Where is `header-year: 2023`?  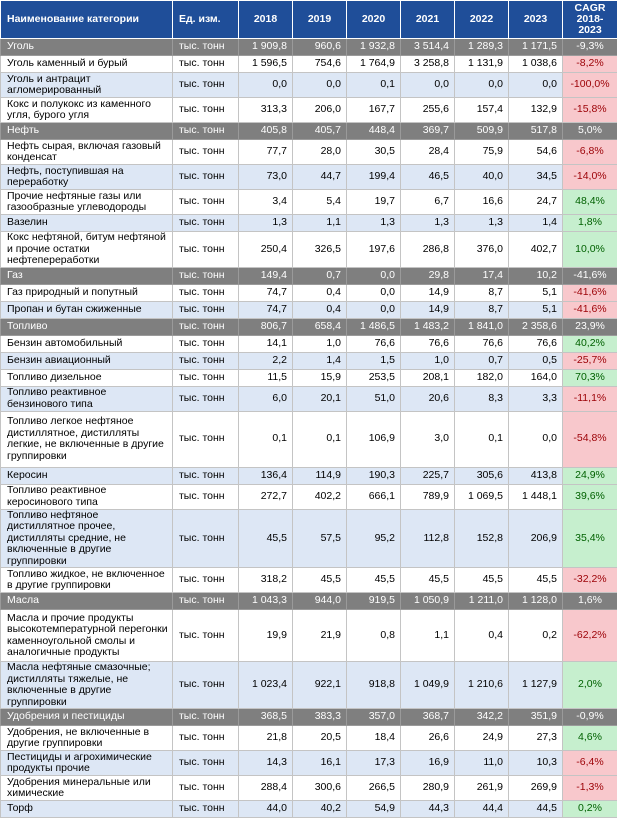 header-year: 2023 is located at coordinates (535, 19).